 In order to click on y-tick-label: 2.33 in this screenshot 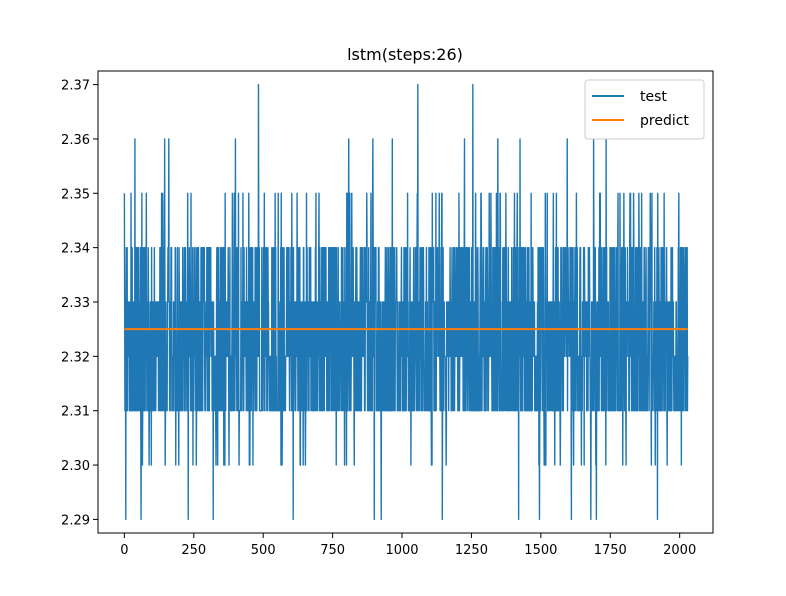, I will do `click(75, 303)`.